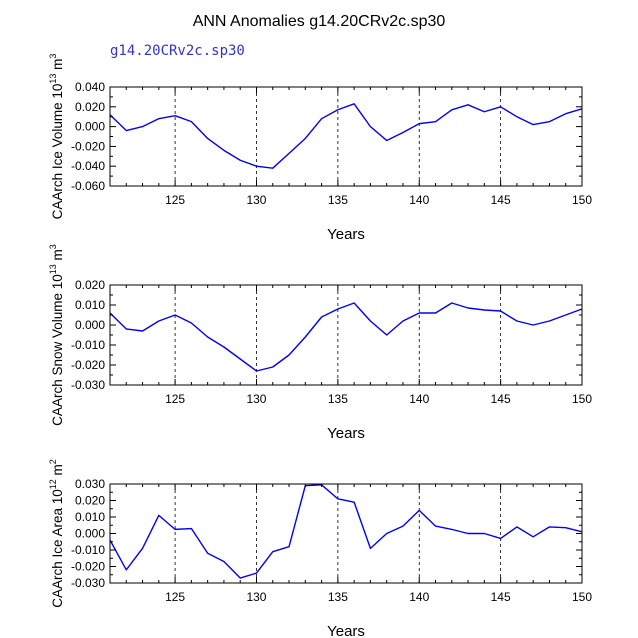  What do you see at coordinates (56, 533) in the screenshot?
I see `y-axis-label: CAArch Ice Area 1012 m2` at bounding box center [56, 533].